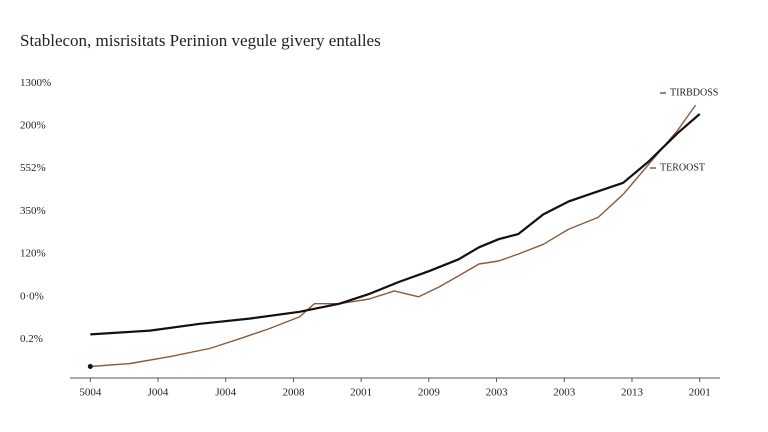  What do you see at coordinates (35, 83) in the screenshot?
I see `y-tick-label: 1300%` at bounding box center [35, 83].